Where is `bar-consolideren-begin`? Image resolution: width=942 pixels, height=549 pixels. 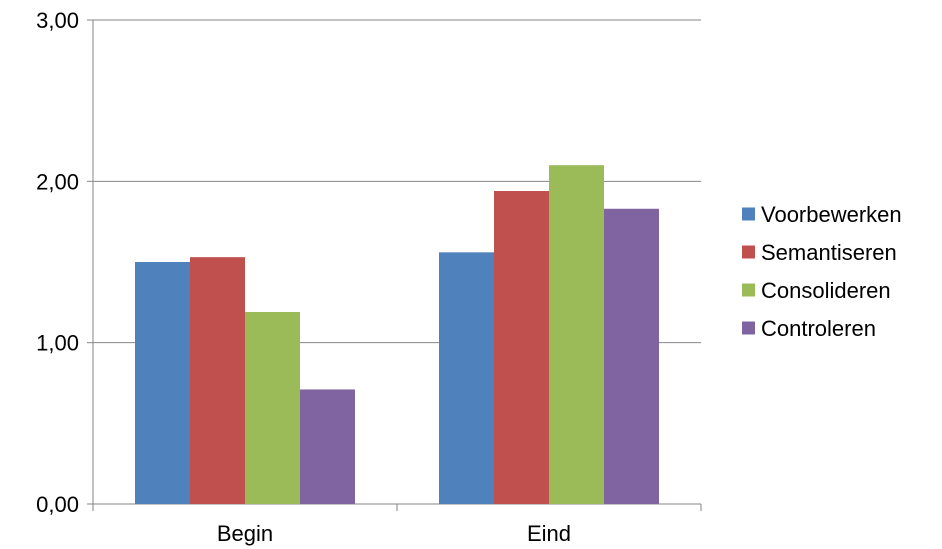
bar-consolideren-begin is located at coordinates (272, 408).